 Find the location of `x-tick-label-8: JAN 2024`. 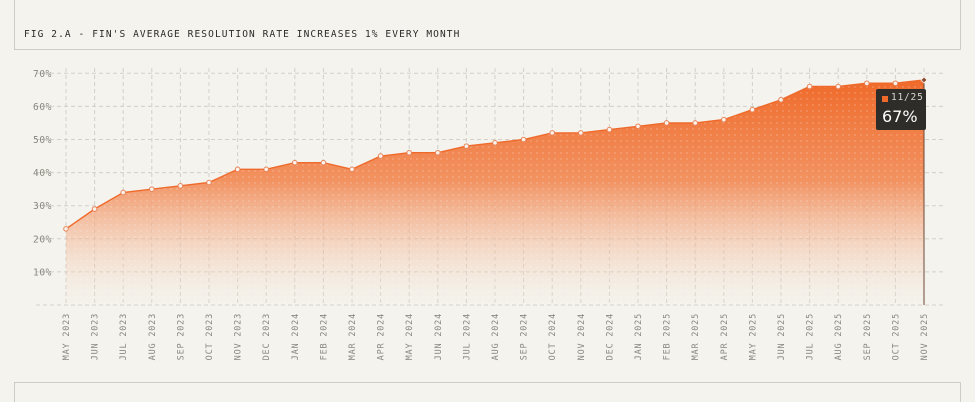

x-tick-label-8: JAN 2024 is located at coordinates (296, 336).